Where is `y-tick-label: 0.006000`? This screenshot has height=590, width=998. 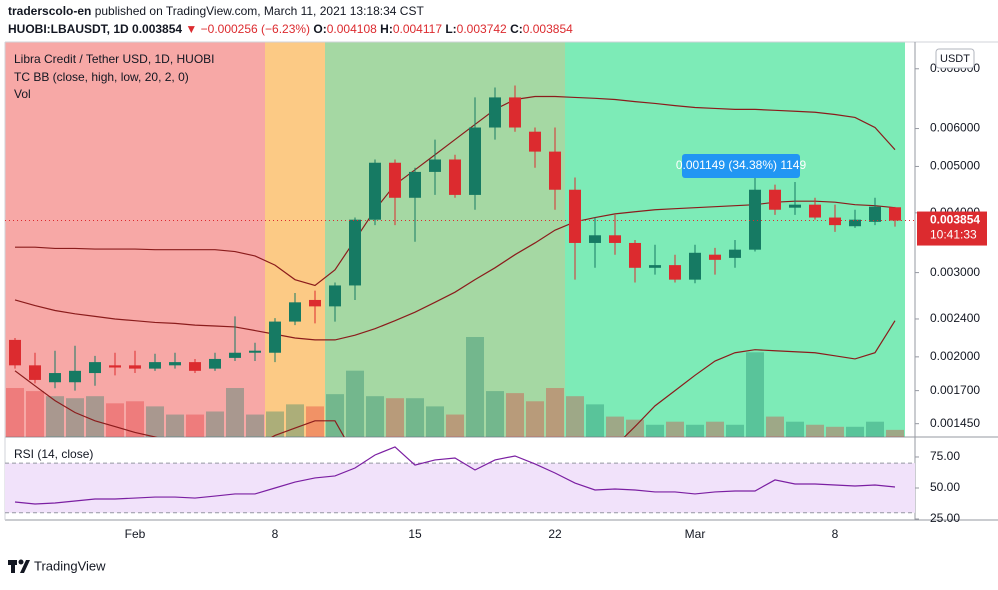
y-tick-label: 0.006000 is located at coordinates (955, 128).